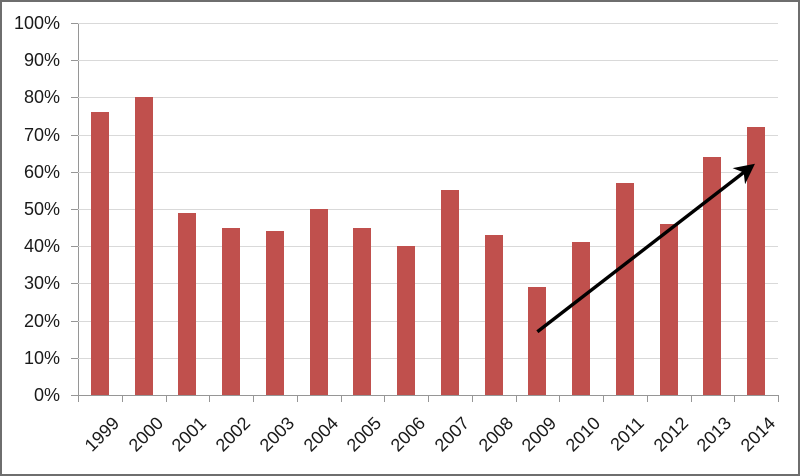 The width and height of the screenshot is (800, 476). Describe the element at coordinates (712, 275) in the screenshot. I see `bar-2013` at that location.